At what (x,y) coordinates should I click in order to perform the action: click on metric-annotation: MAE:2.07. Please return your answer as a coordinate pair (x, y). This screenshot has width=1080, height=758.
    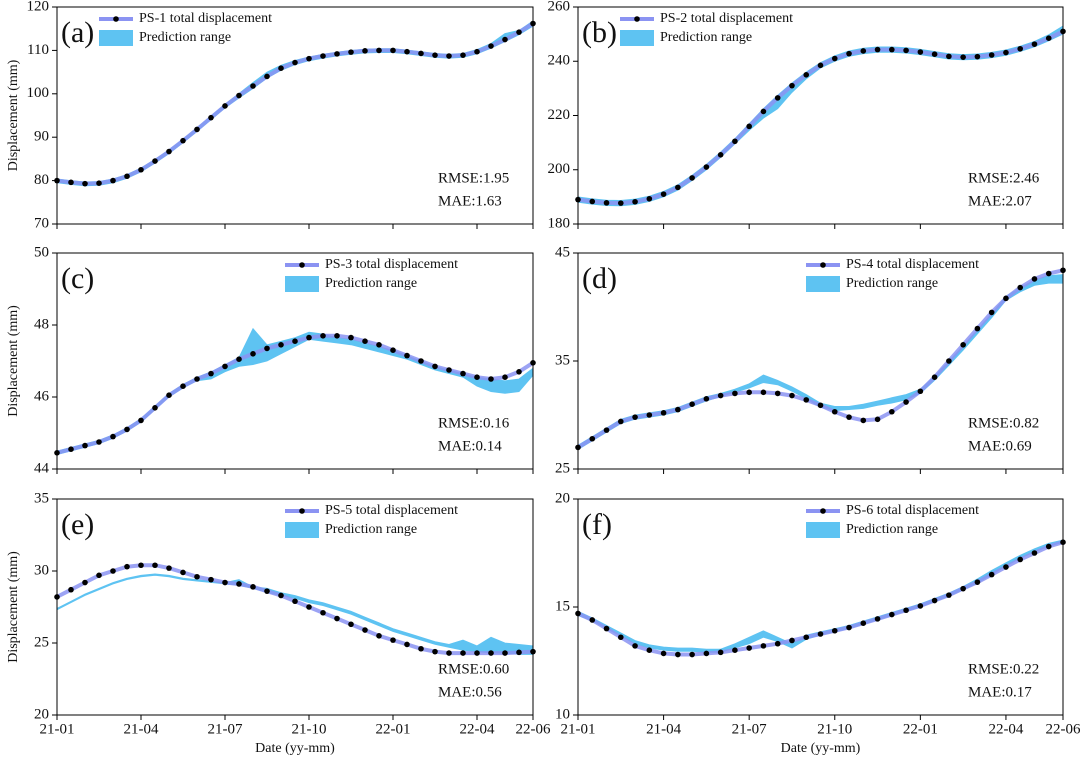
    Looking at the image, I should click on (1000, 201).